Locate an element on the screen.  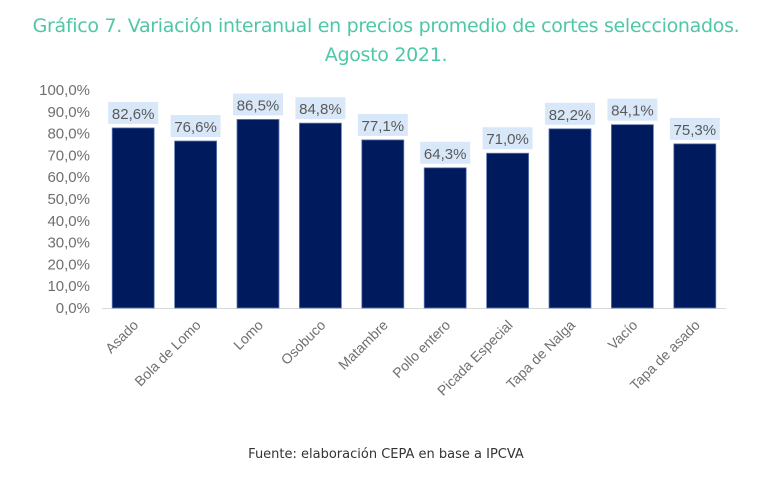
y-tick-label: 30,0% is located at coordinates (68, 243).